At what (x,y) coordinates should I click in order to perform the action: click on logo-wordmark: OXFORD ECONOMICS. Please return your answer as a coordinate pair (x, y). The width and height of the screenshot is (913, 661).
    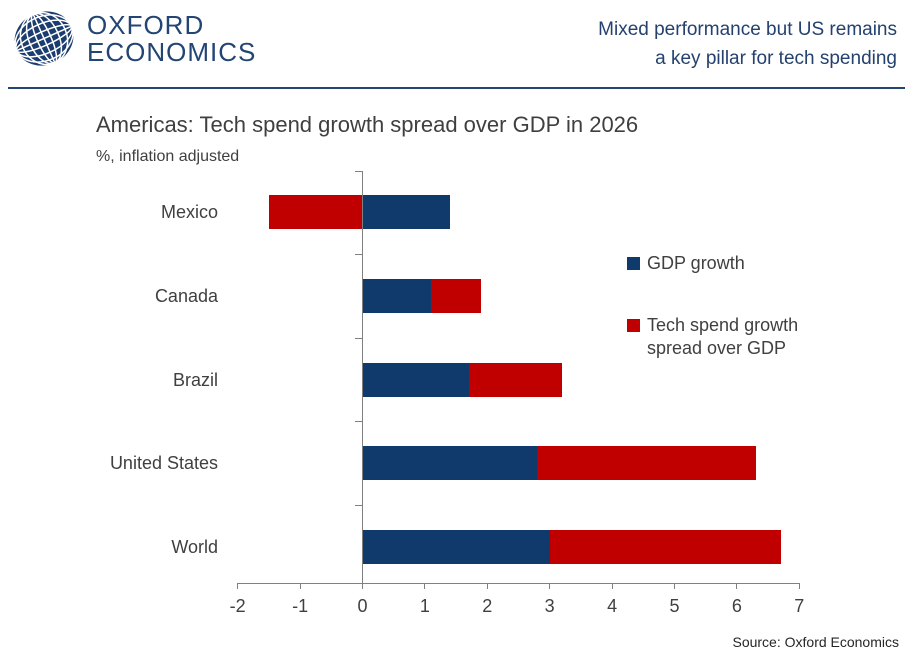
    Looking at the image, I should click on (171, 39).